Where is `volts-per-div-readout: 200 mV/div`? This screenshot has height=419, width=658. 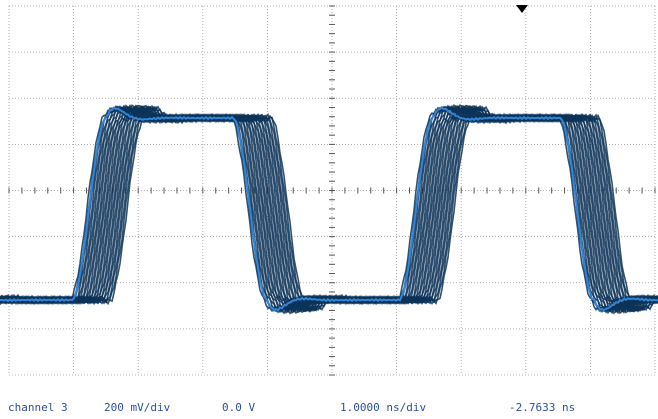 volts-per-div-readout: 200 mV/div is located at coordinates (137, 407).